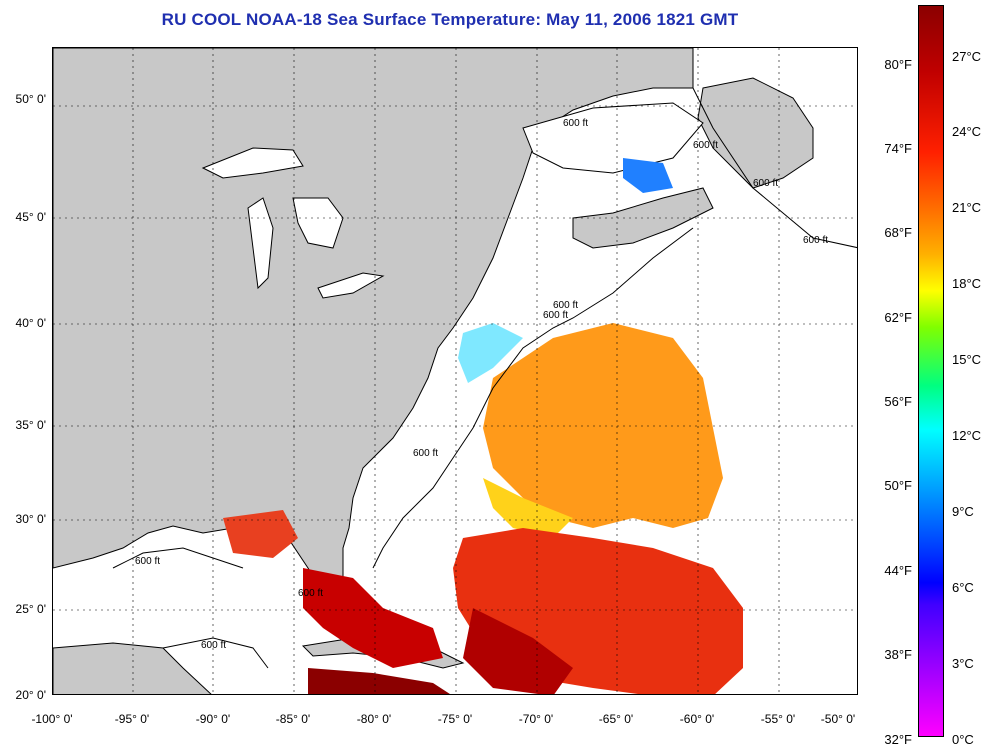 This screenshot has height=754, width=1008. Describe the element at coordinates (293, 719) in the screenshot. I see `lon-label: -85° 0'` at that location.